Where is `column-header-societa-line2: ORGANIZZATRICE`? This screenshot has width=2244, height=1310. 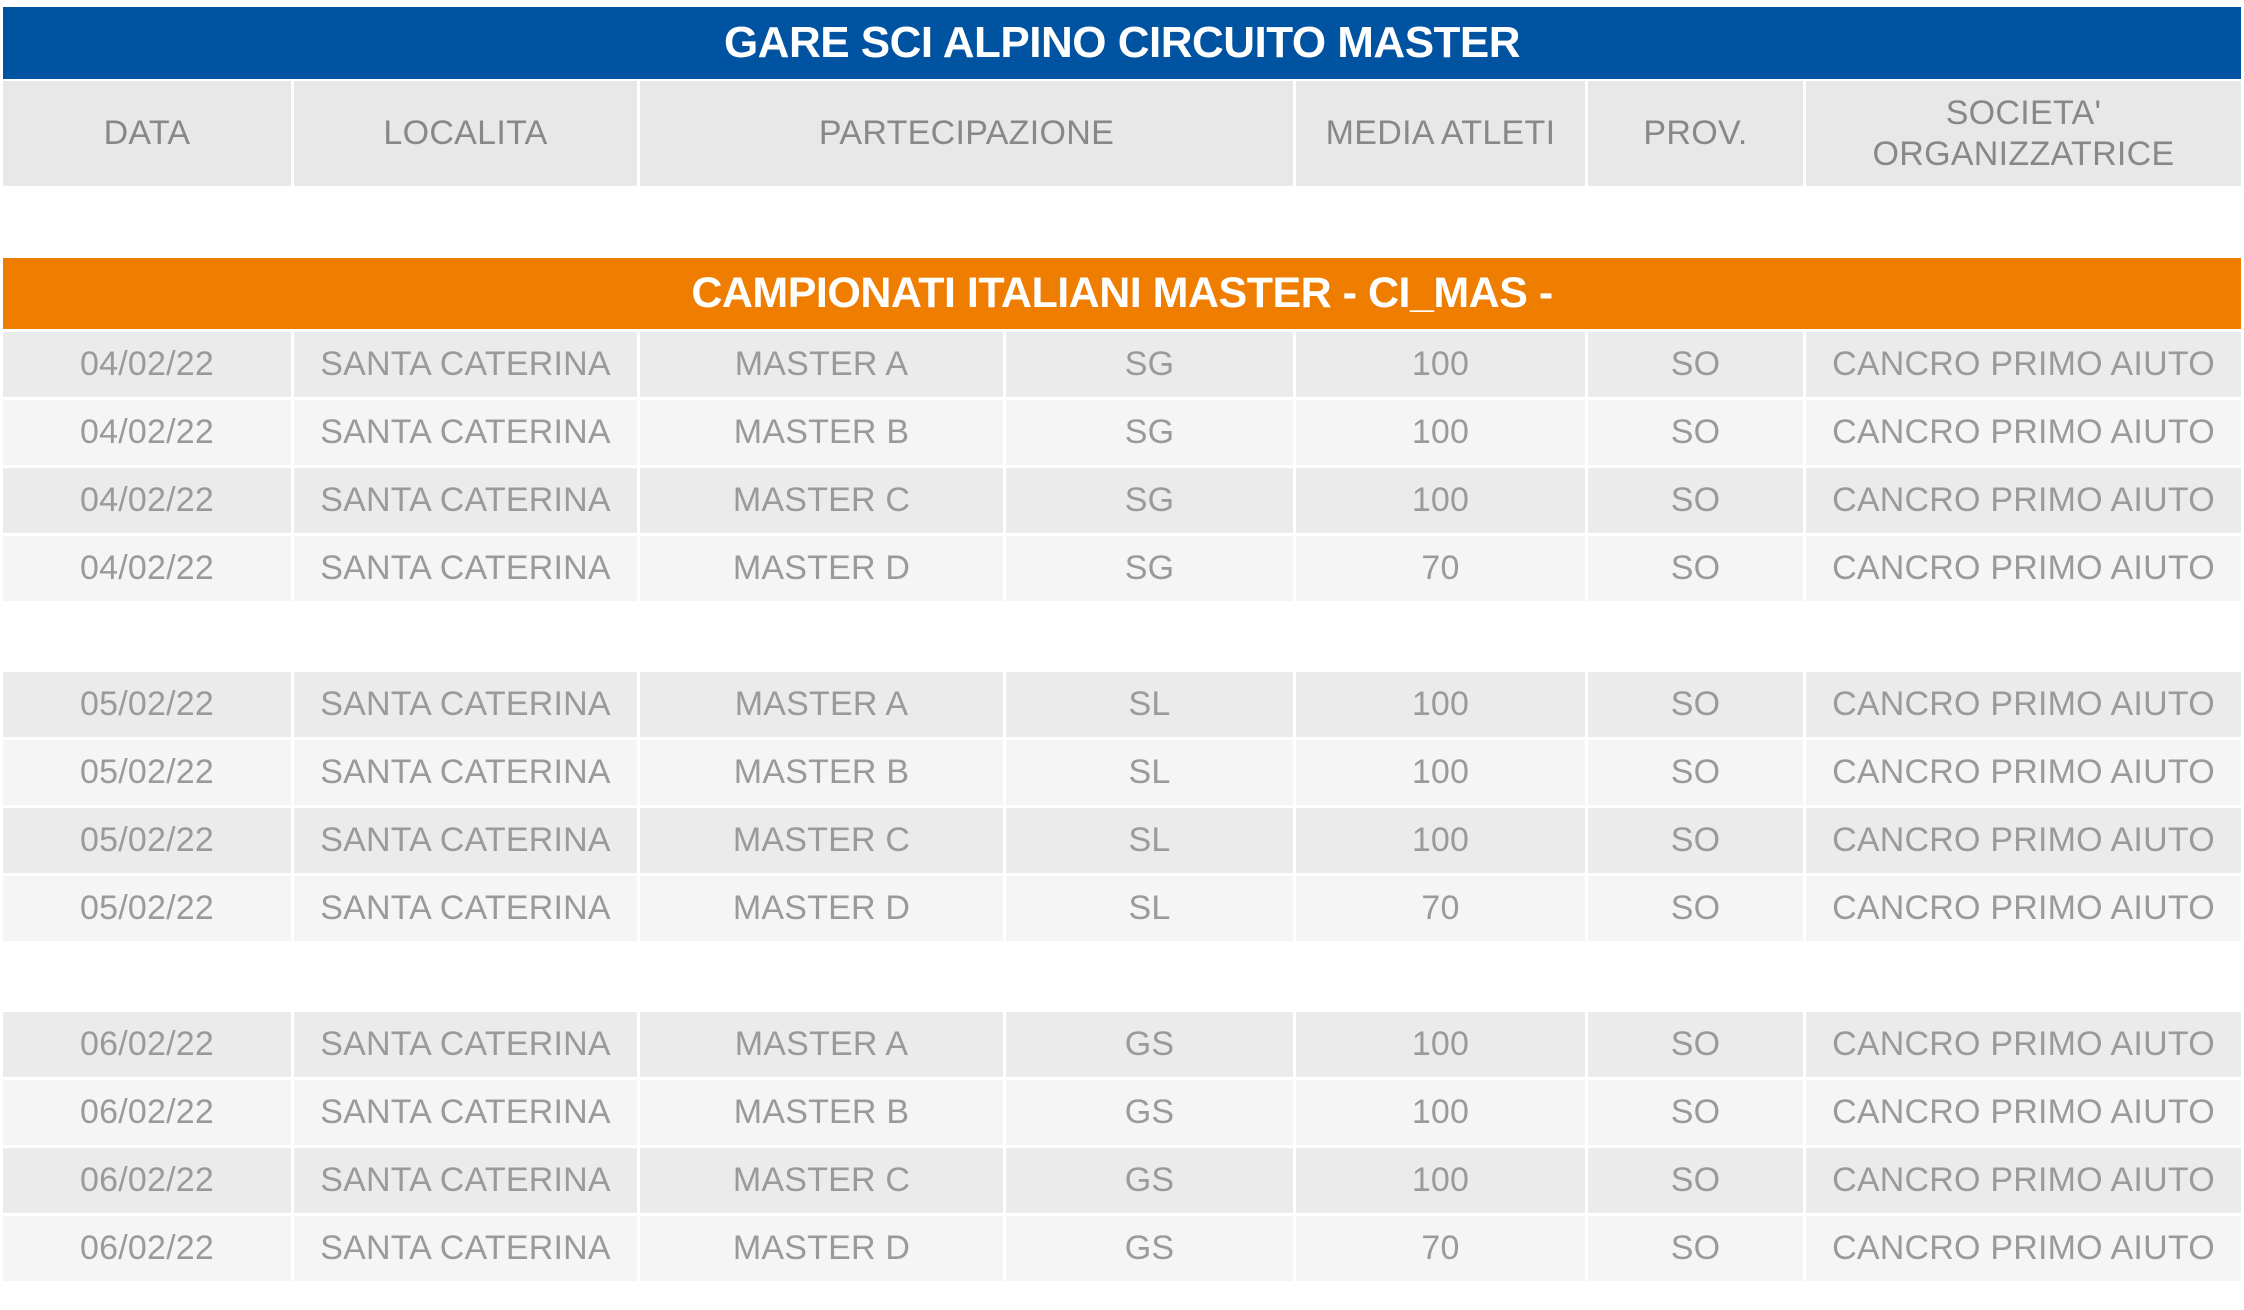
column-header-societa-line2: ORGANIZZATRICE is located at coordinates (2023, 153).